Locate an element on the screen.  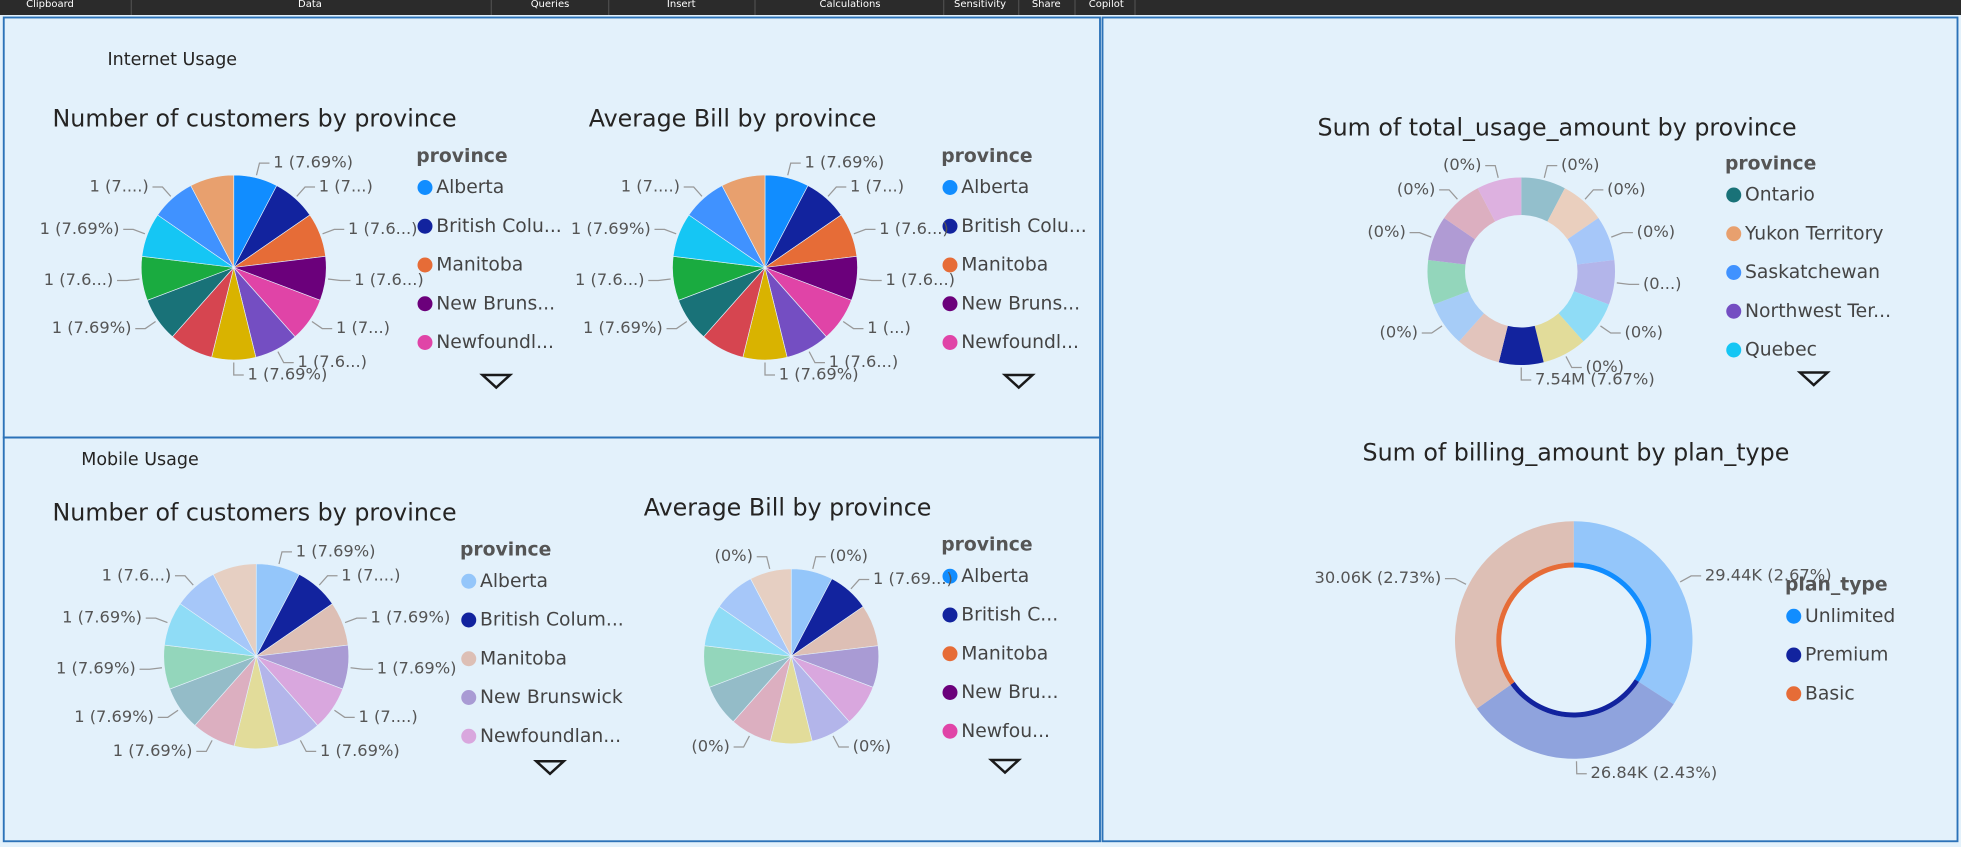
data-label: 7.54M (7.67%) is located at coordinates (1595, 379).